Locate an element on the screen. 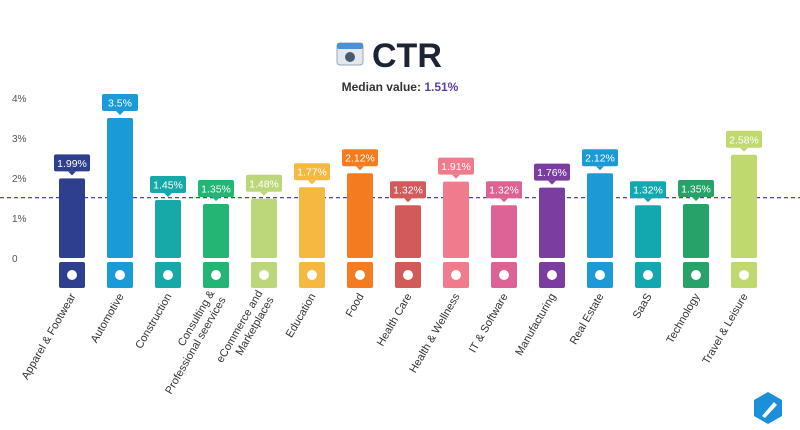  value-label: 1.48% is located at coordinates (264, 184).